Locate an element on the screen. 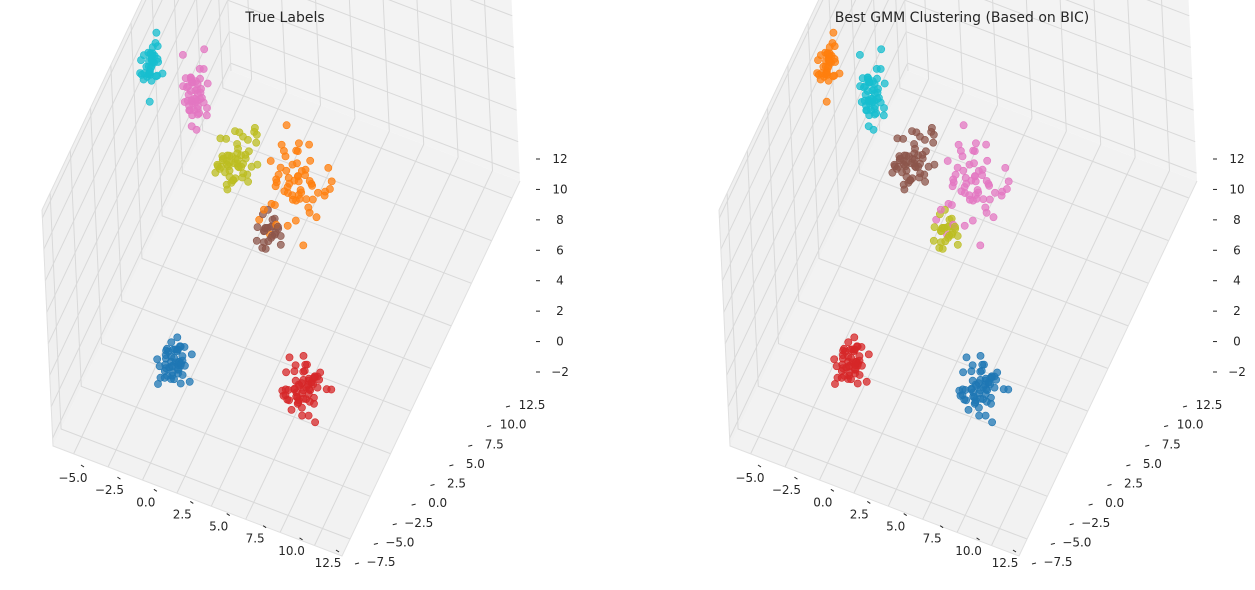  chart-title: True Labels is located at coordinates (284, 18).